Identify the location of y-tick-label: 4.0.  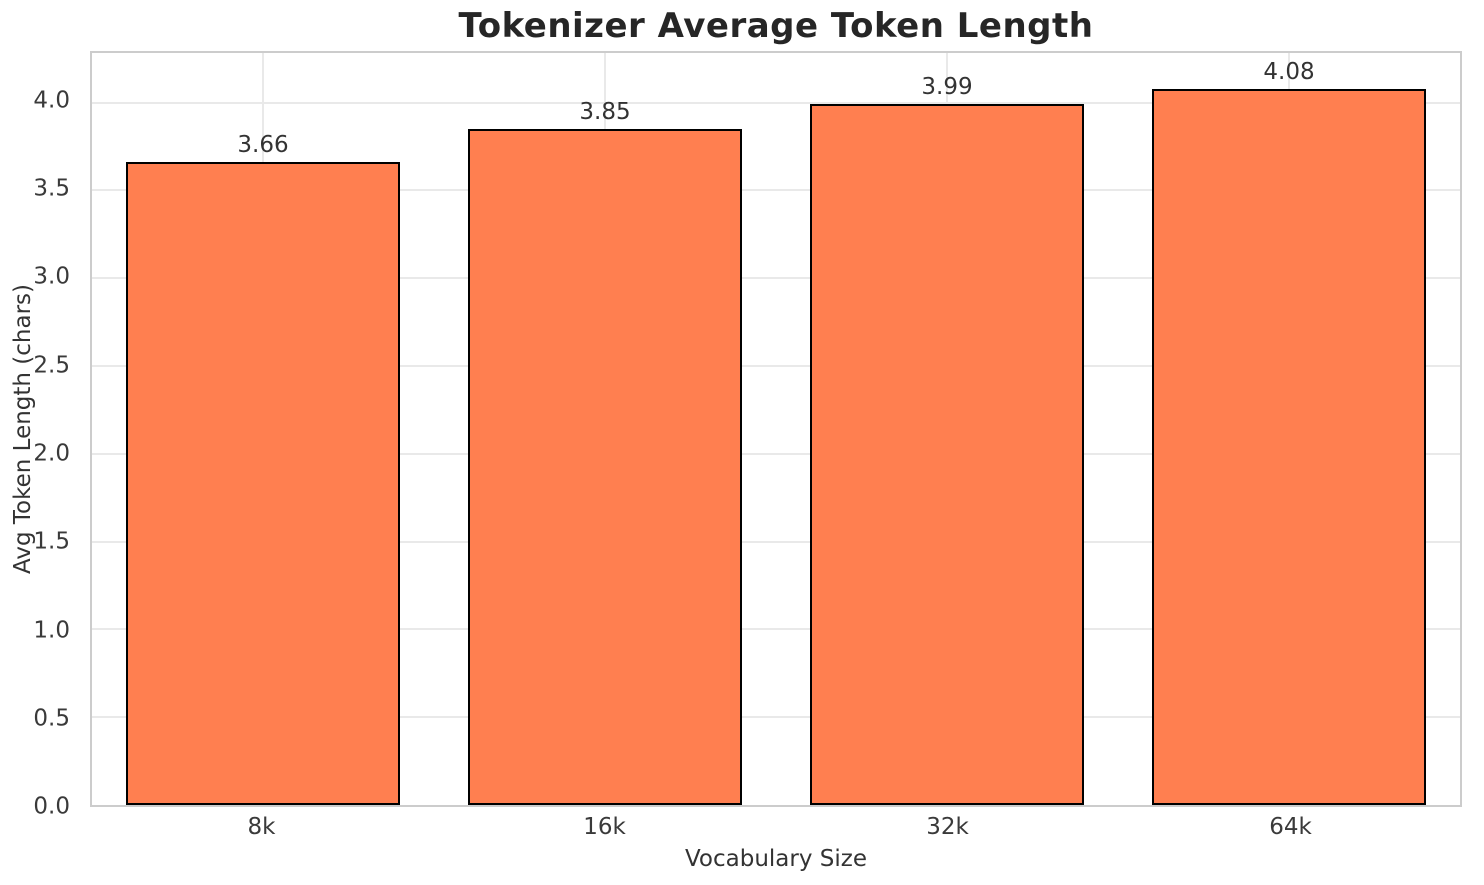
(51, 100).